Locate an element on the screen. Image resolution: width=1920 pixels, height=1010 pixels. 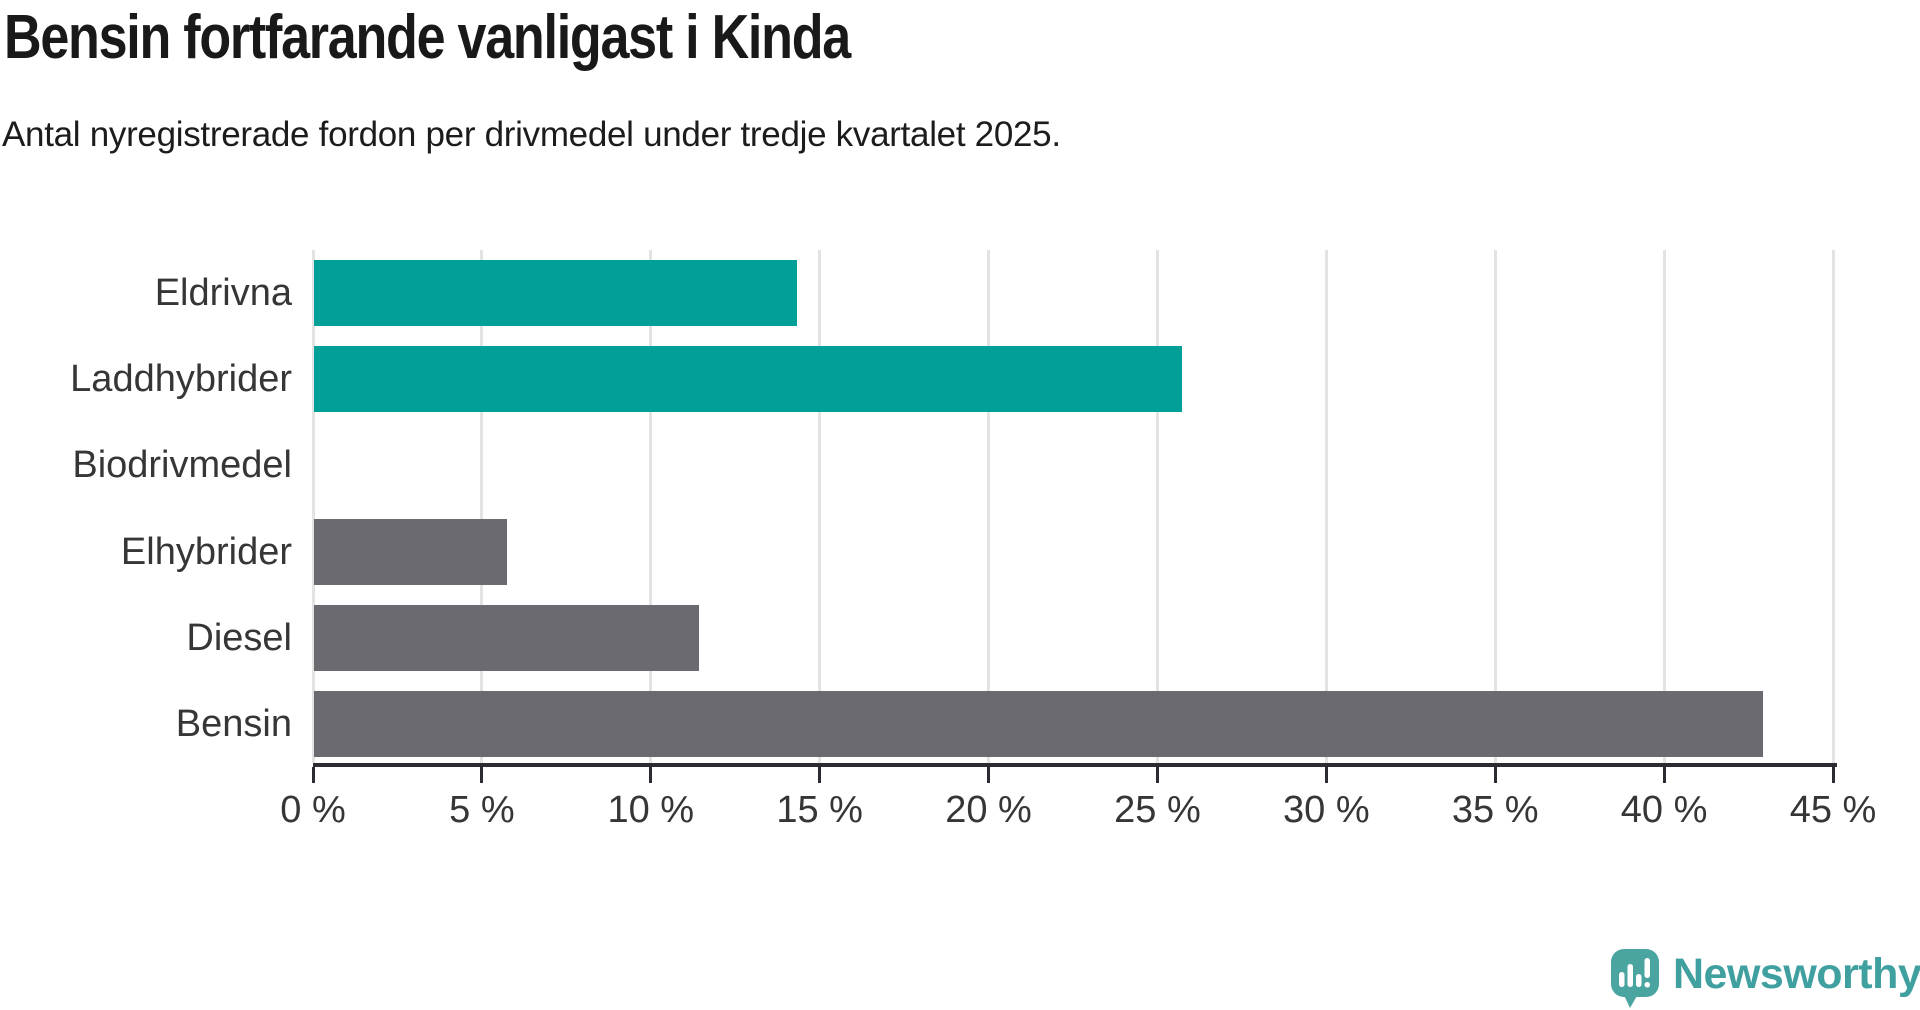
newsworthy-logo: Newsworthy is located at coordinates (1765, 979).